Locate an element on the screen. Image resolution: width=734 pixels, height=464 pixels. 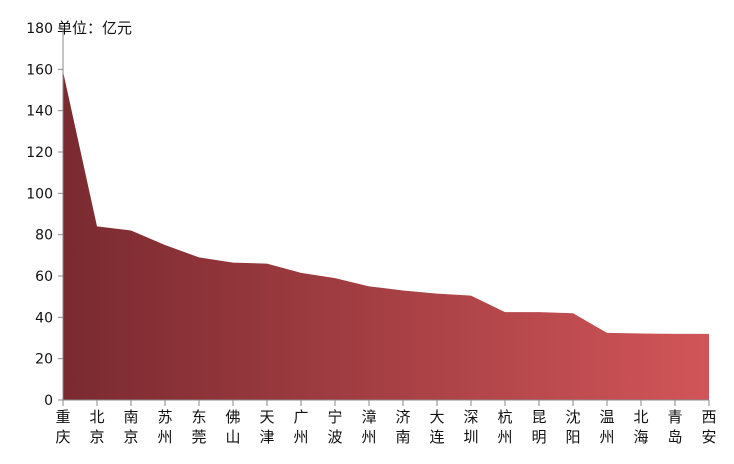
y-tick-label: 80 is located at coordinates (44, 236).